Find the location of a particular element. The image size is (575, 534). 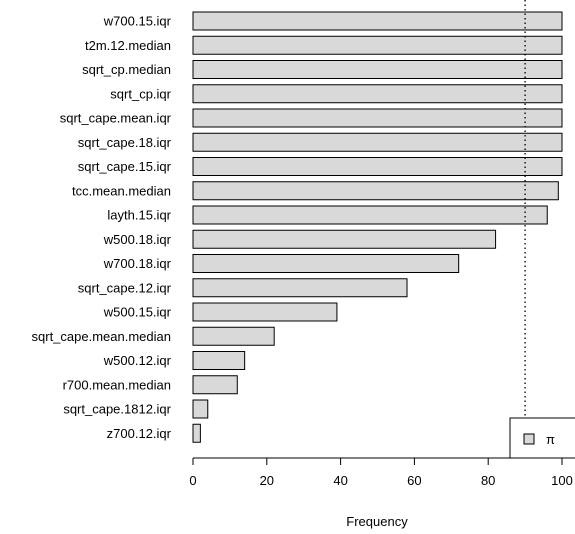

category-label: sqrt_cape.18.iqr is located at coordinates (125, 142).